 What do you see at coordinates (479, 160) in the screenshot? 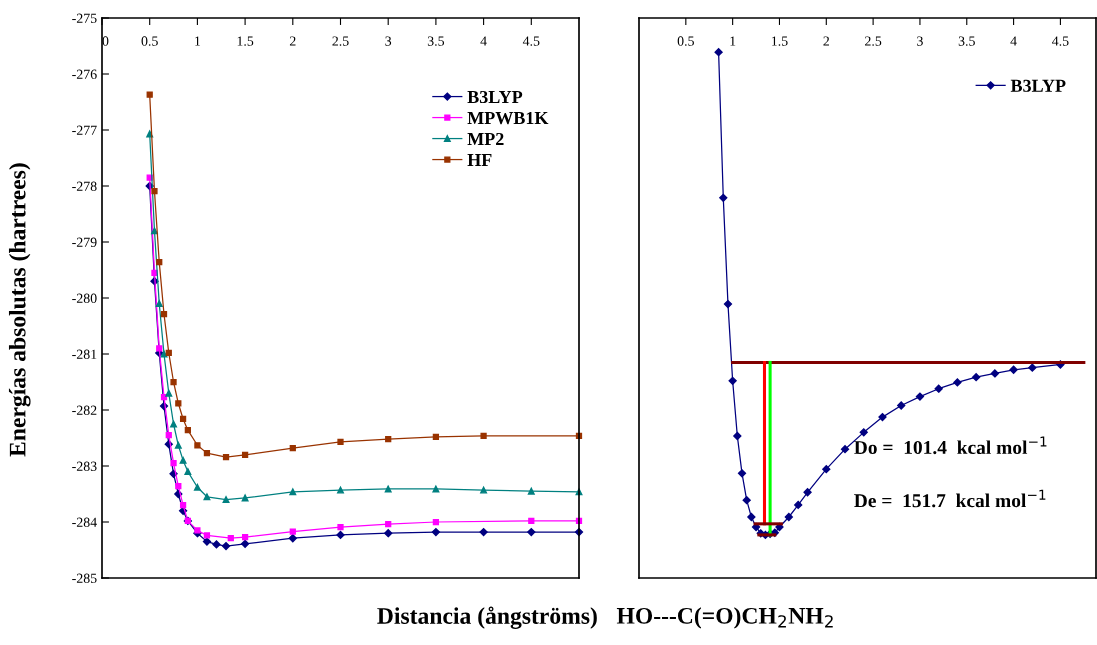
I see `legend-label: HF` at bounding box center [479, 160].